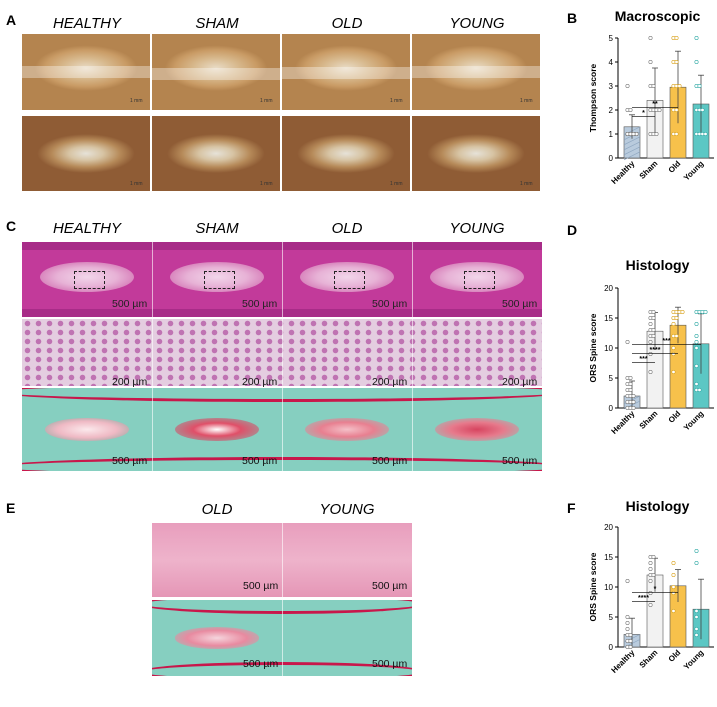 This screenshot has height=707, width=717. I want to click on scale-c-top-2: 500 µm, so click(260, 304).